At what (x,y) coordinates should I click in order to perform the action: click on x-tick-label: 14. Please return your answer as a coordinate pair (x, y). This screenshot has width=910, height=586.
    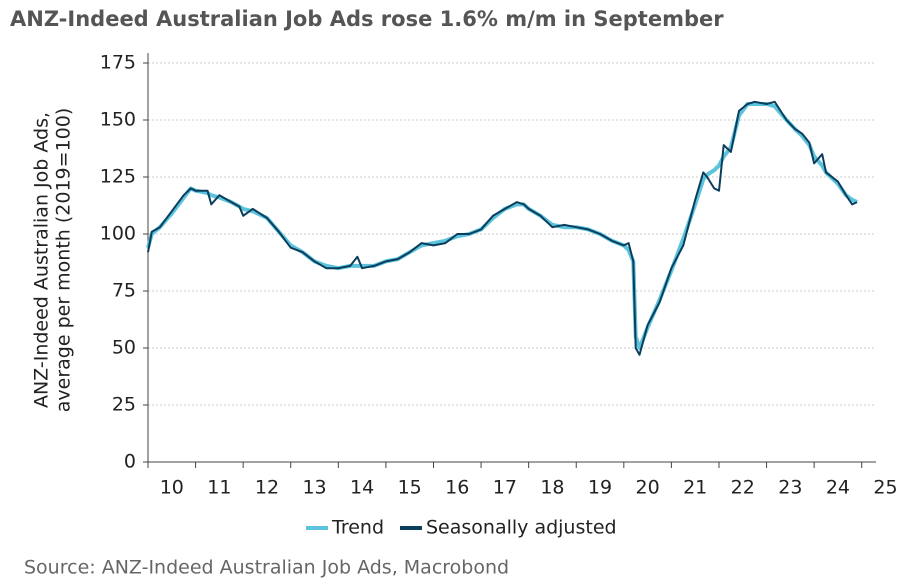
    Looking at the image, I should click on (362, 488).